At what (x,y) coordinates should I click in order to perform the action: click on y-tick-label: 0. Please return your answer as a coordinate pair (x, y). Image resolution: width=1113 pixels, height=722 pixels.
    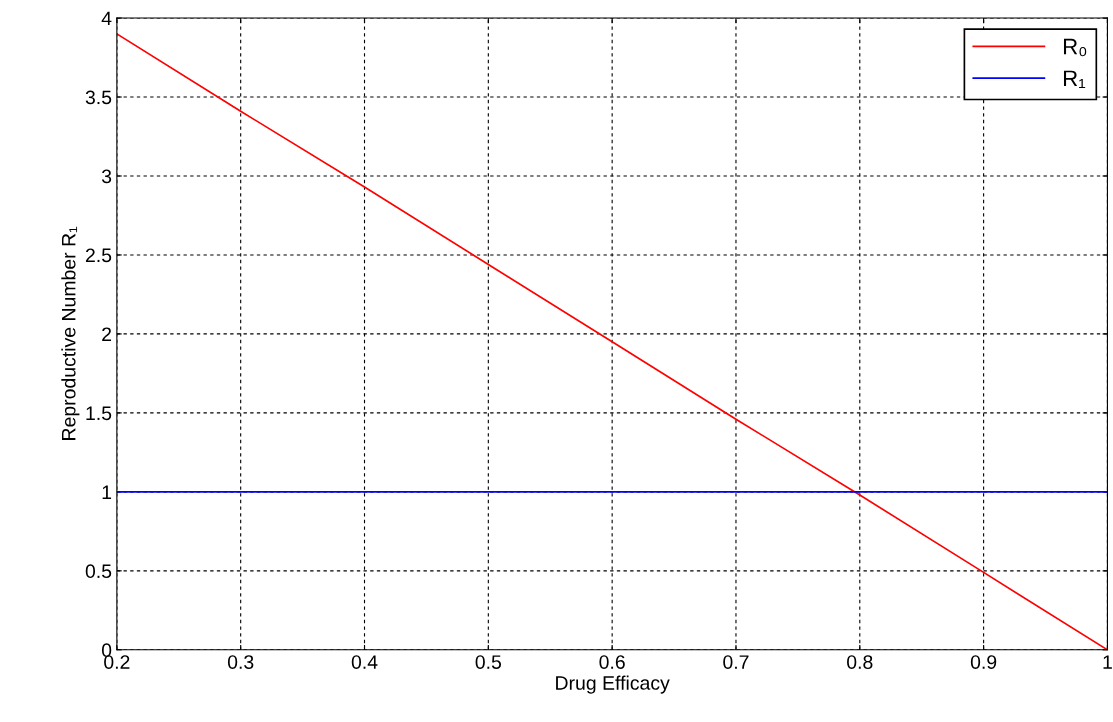
    Looking at the image, I should click on (106, 650).